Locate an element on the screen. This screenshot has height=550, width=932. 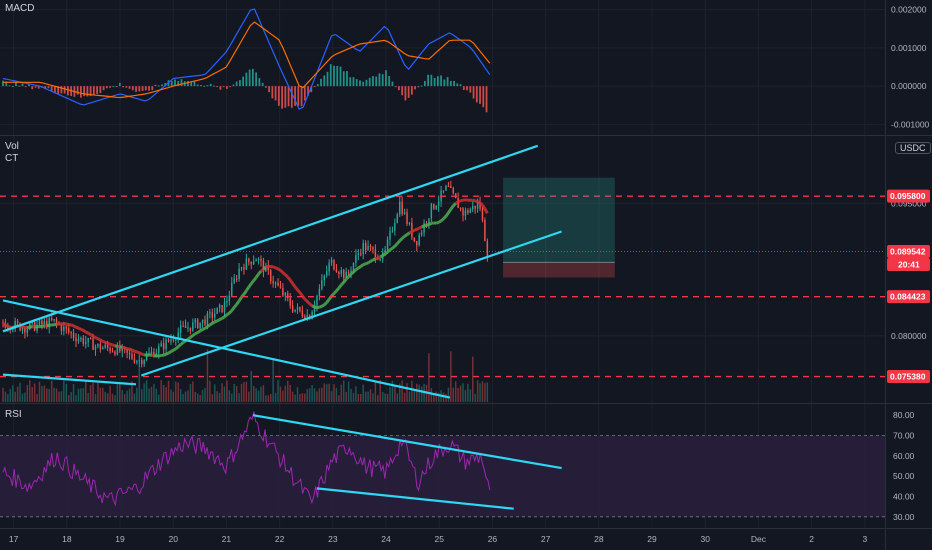
macd-pane is located at coordinates (246, 60).